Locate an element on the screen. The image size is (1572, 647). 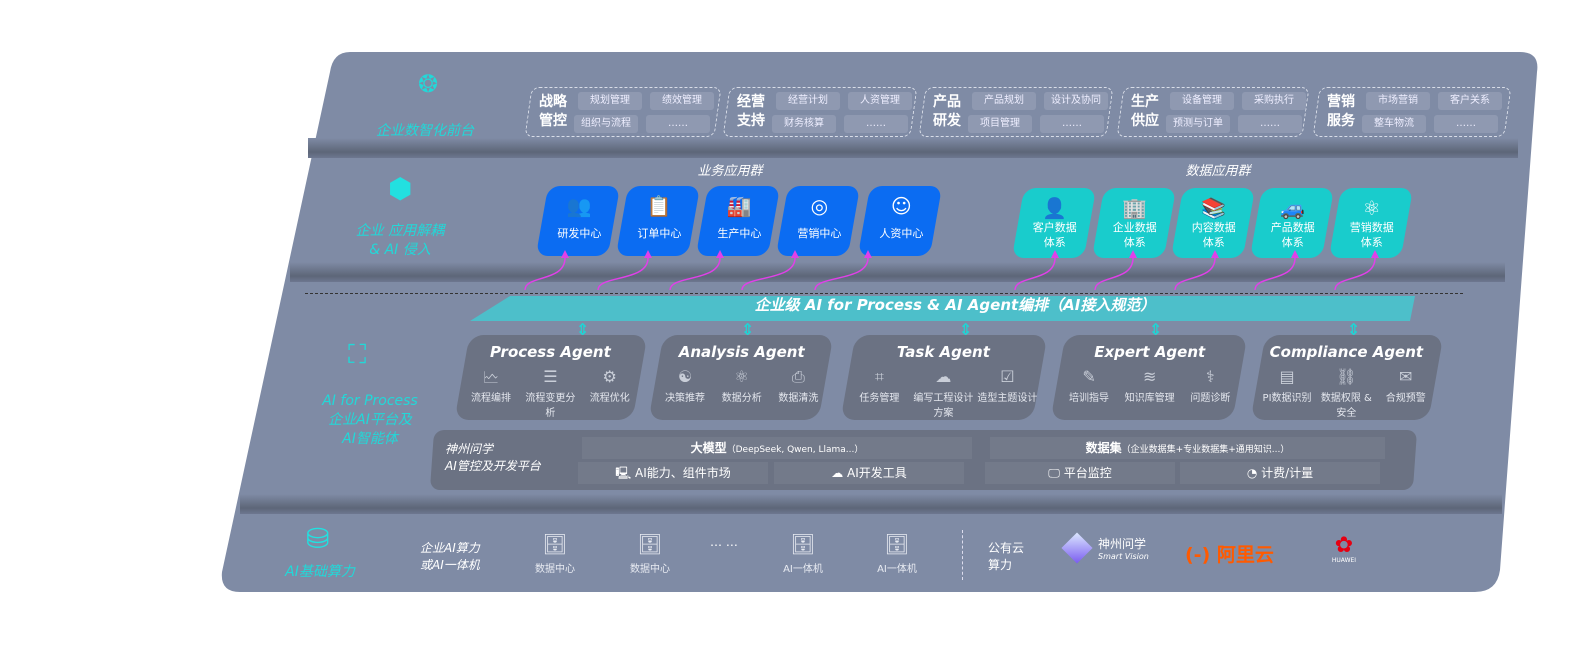
agent-feature-icon: ✉ is located at coordinates (1405, 376).